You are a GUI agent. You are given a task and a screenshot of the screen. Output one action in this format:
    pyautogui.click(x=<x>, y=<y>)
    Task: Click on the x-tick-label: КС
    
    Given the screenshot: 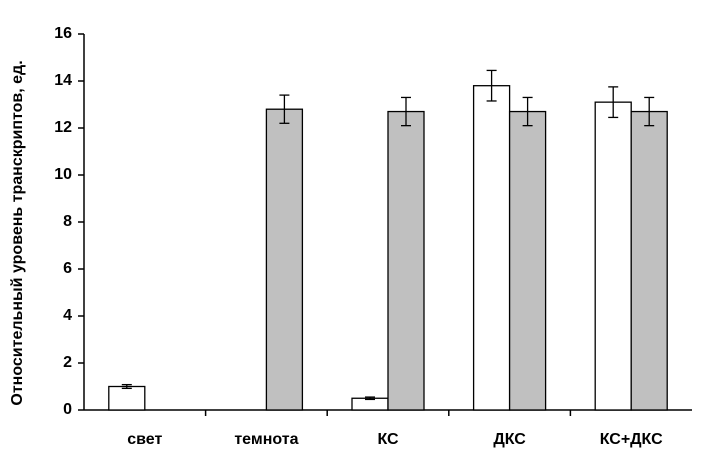 What is the action you would take?
    pyautogui.click(x=388, y=439)
    